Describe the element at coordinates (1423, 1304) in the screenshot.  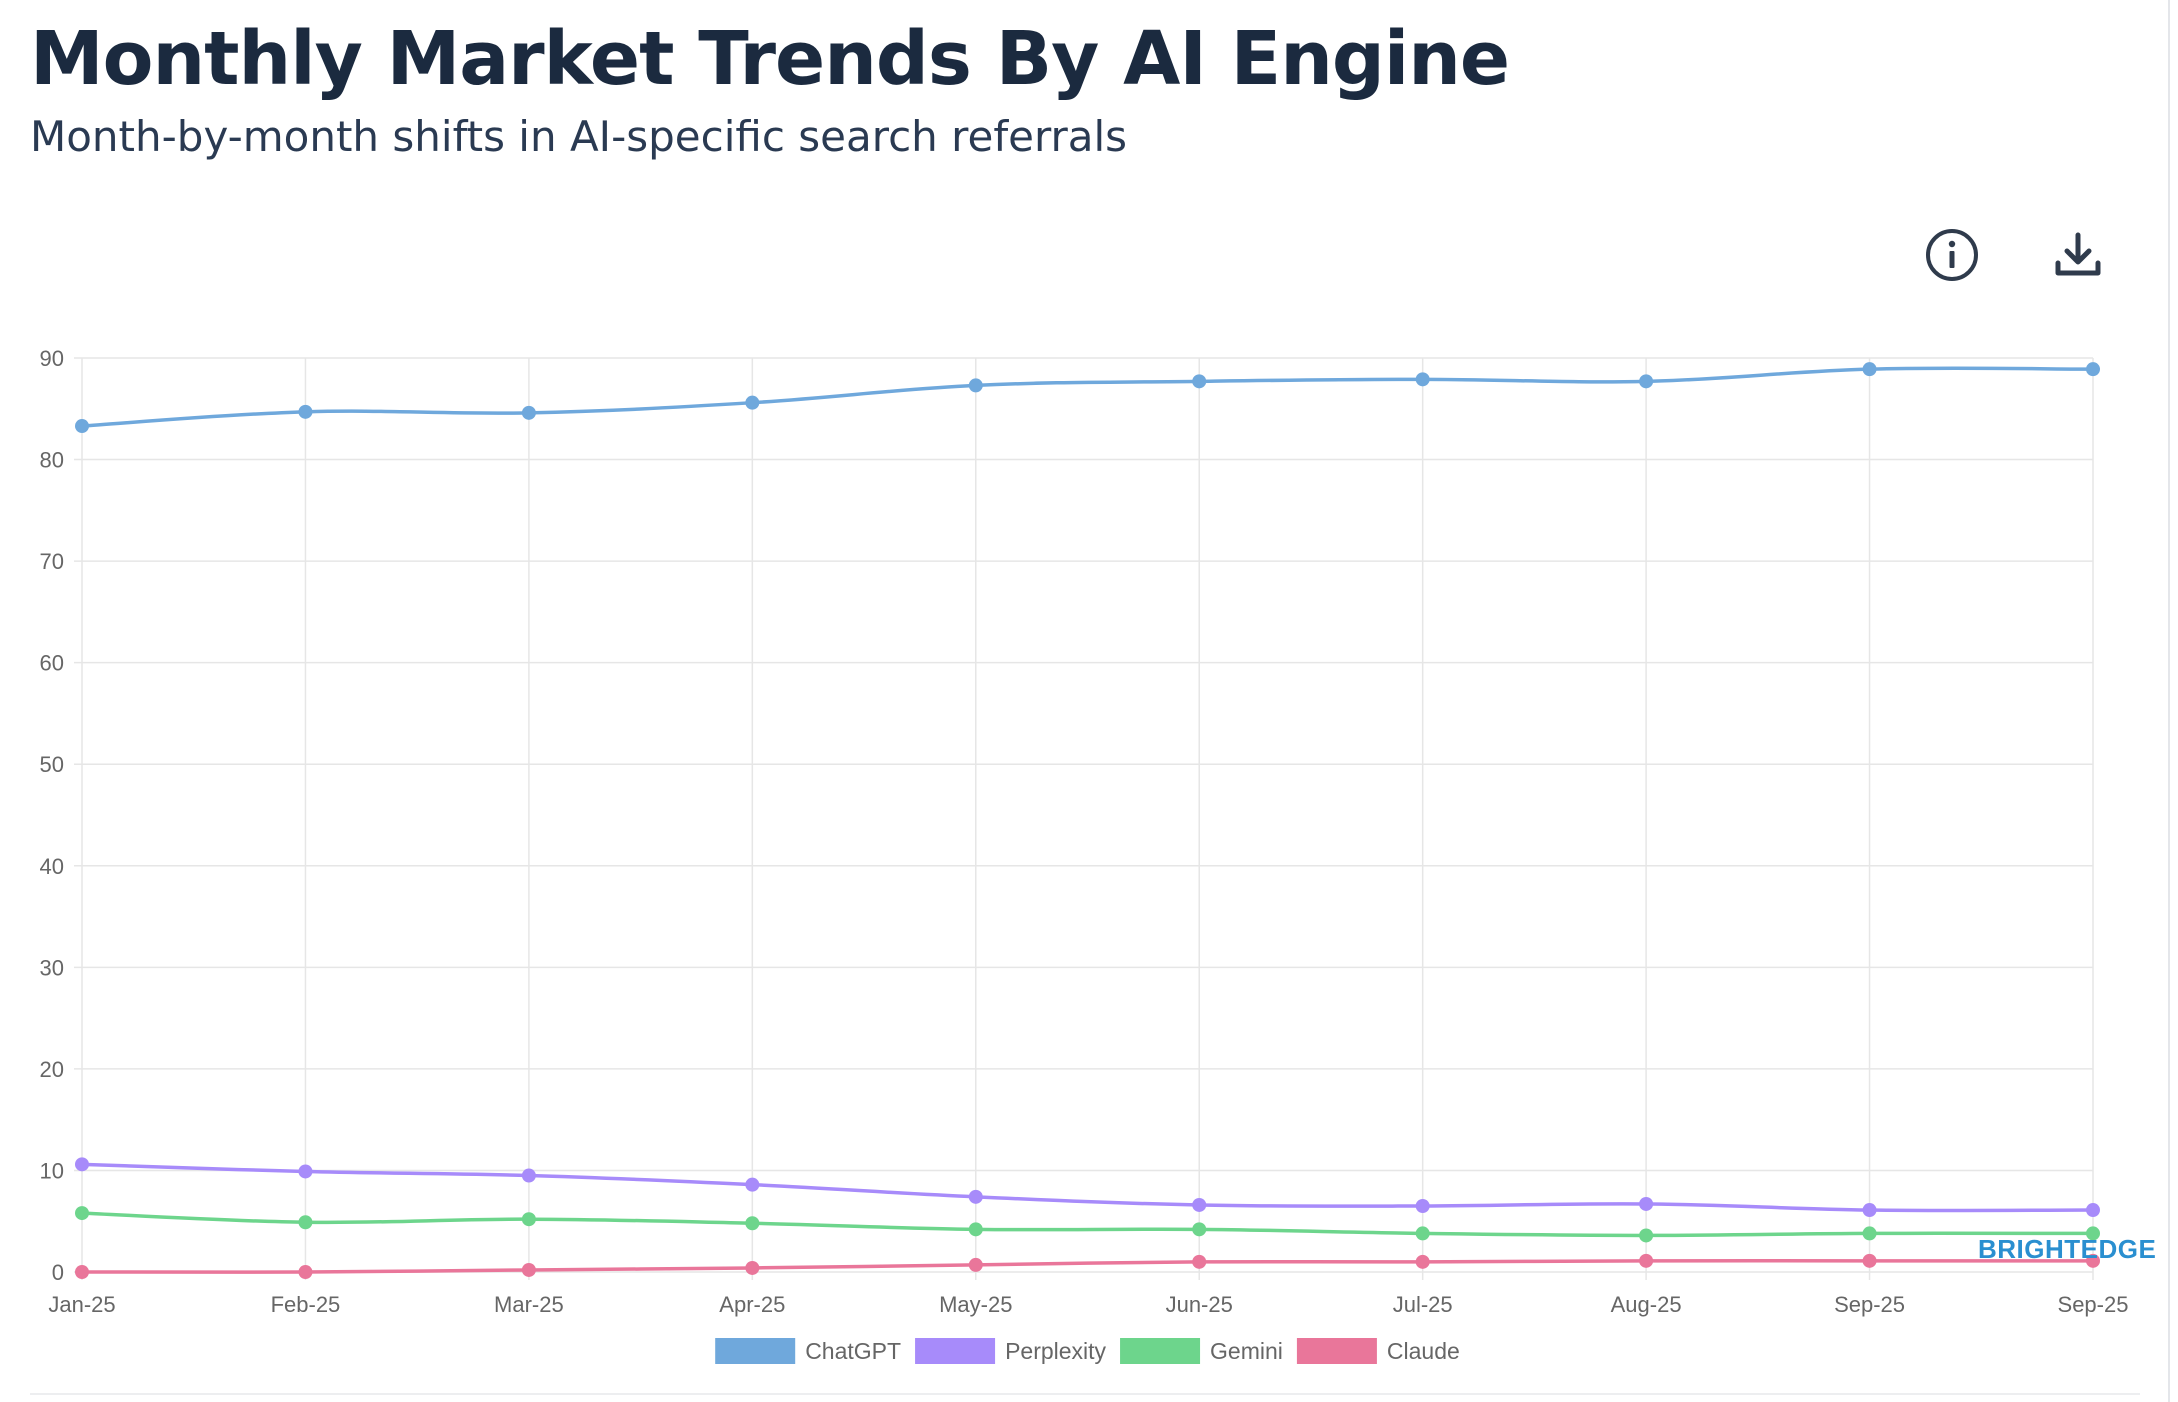
I see `x-tick-label: Jul-25` at that location.